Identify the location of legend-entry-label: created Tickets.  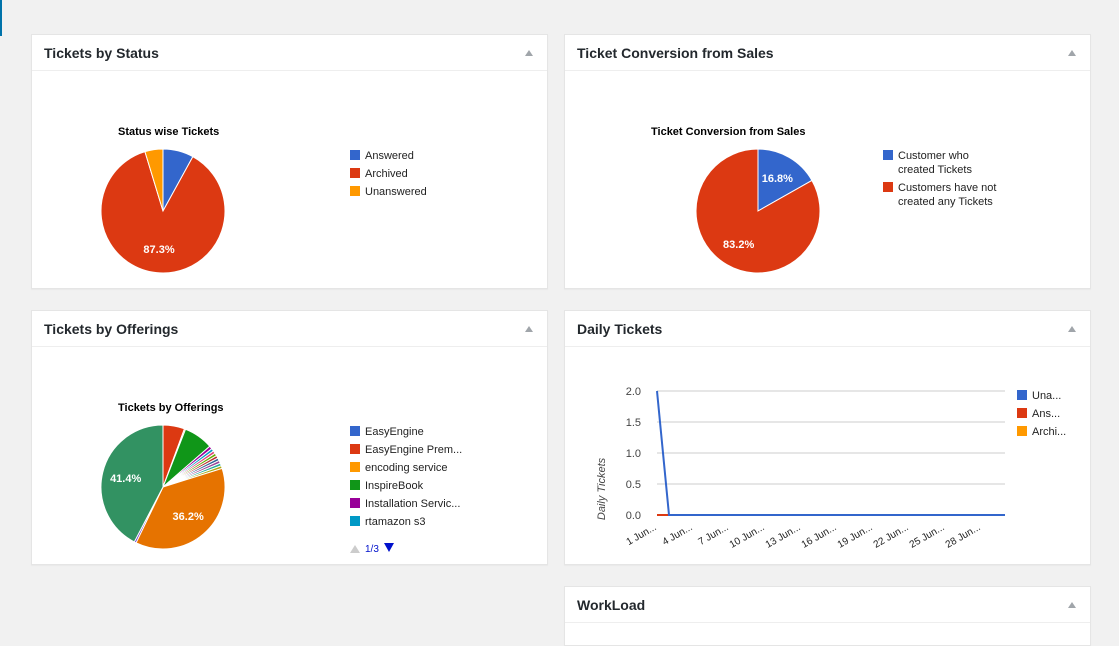
(935, 170).